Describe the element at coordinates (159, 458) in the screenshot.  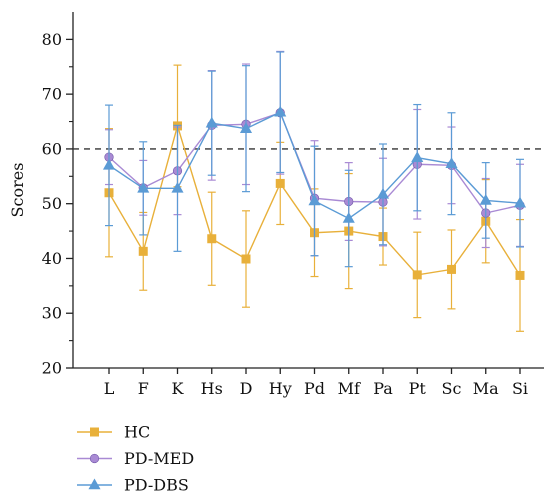
I see `legend-label: PD-MED` at that location.